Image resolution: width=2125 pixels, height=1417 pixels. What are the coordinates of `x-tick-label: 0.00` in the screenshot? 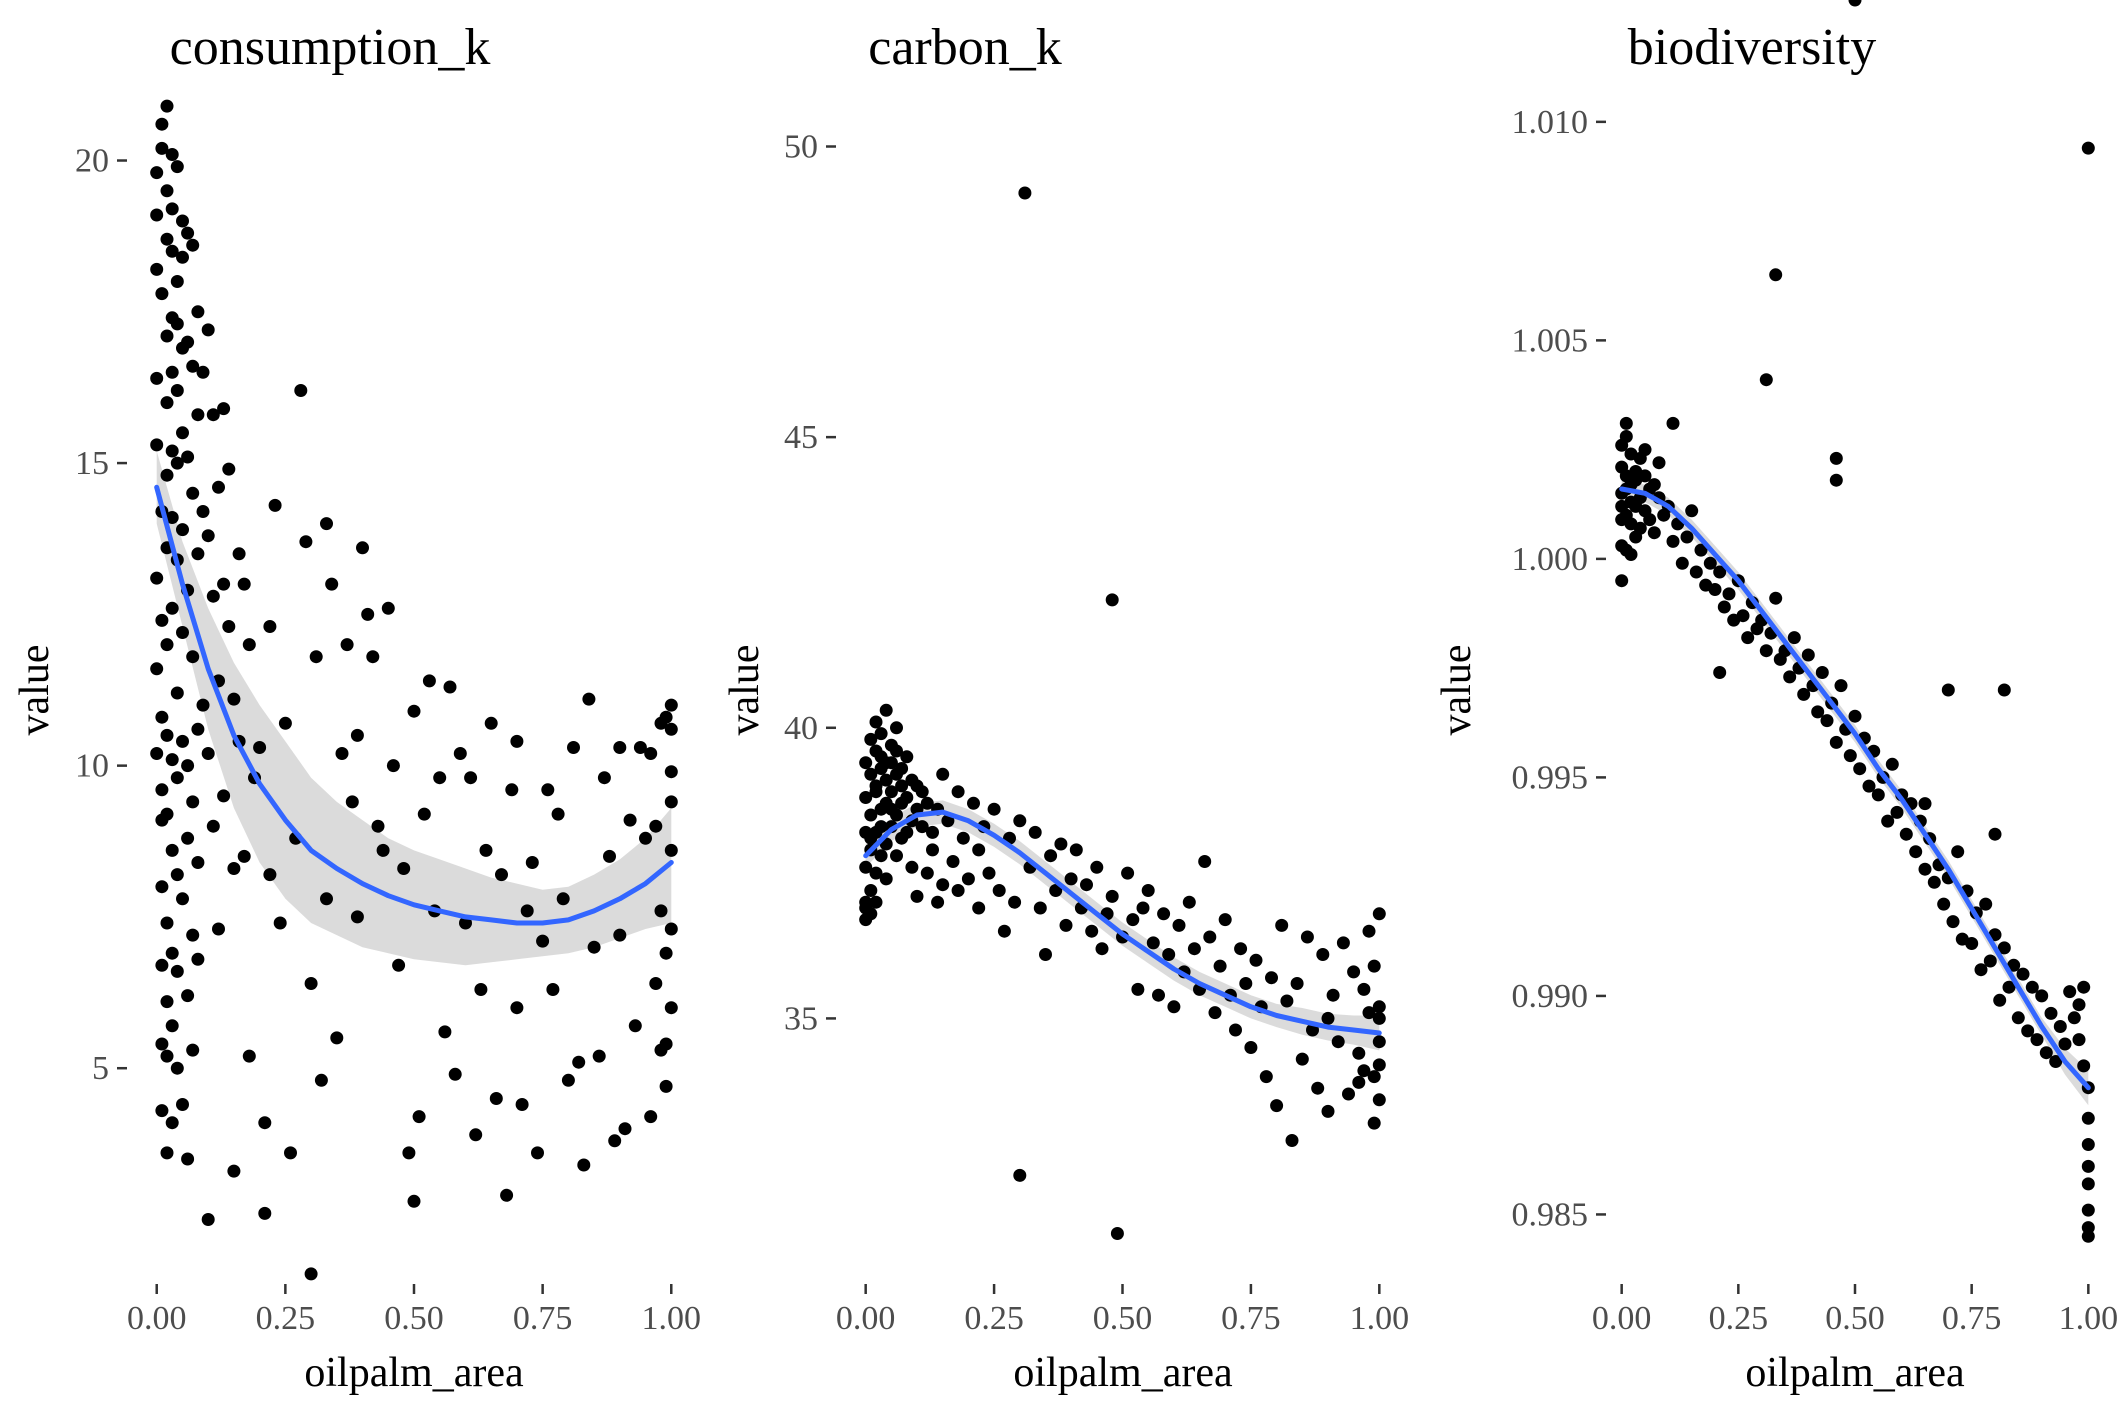 It's located at (866, 1318).